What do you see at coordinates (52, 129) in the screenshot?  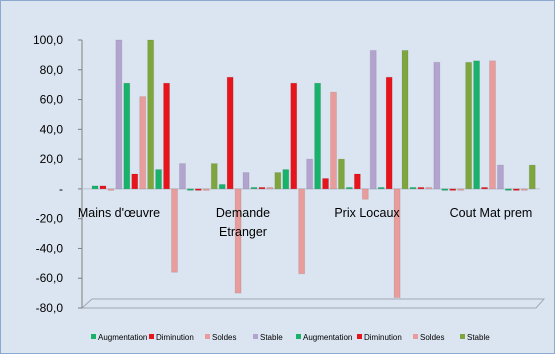 I see `y-tick-label: 40,0` at bounding box center [52, 129].